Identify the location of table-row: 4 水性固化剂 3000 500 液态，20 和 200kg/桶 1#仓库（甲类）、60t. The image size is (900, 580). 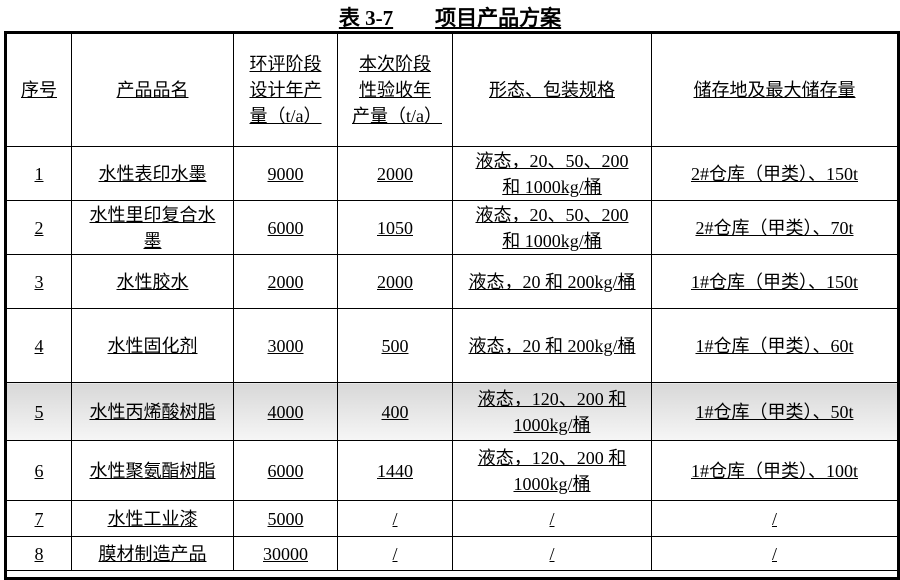
(452, 345).